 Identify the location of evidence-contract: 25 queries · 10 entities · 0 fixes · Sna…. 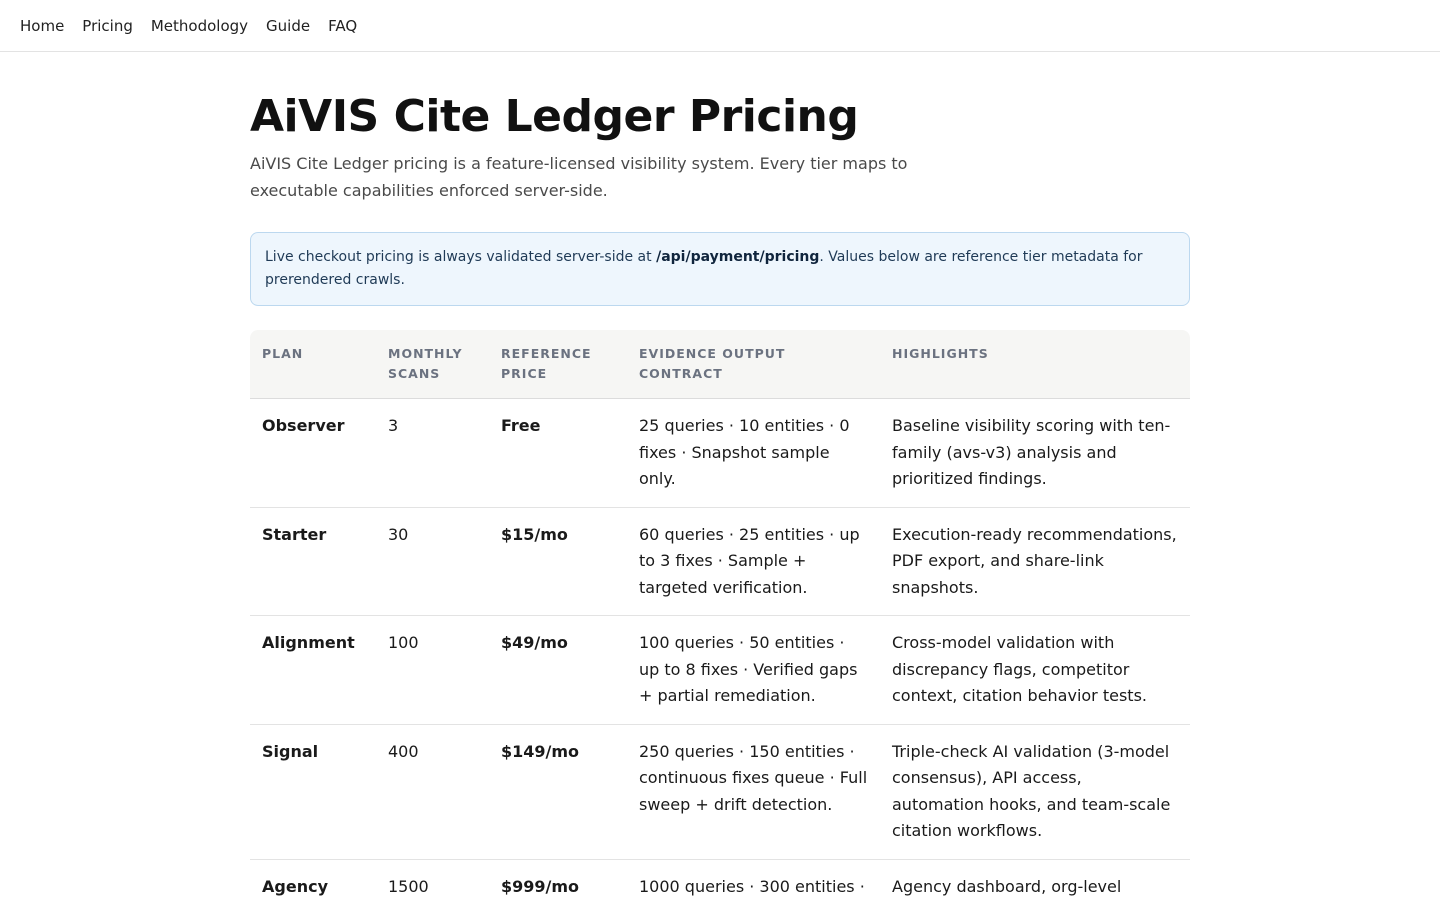
(753, 453).